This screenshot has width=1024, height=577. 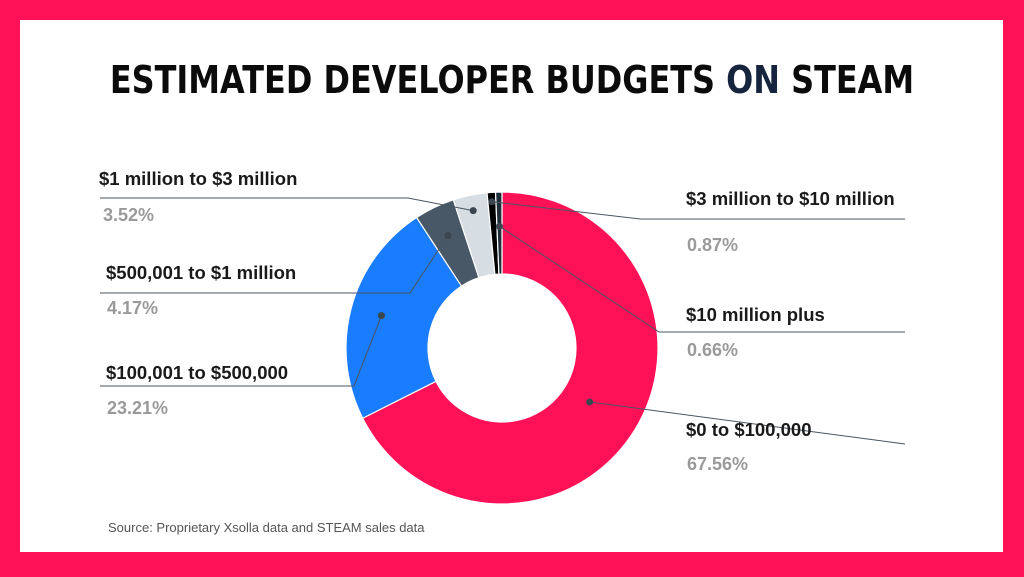 I want to click on value-10m-plus: 0.66%, so click(x=713, y=350).